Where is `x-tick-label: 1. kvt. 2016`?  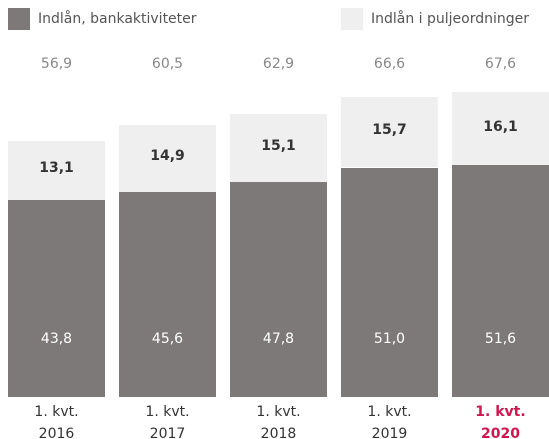
x-tick-label: 1. kvt. 2016 is located at coordinates (56, 421).